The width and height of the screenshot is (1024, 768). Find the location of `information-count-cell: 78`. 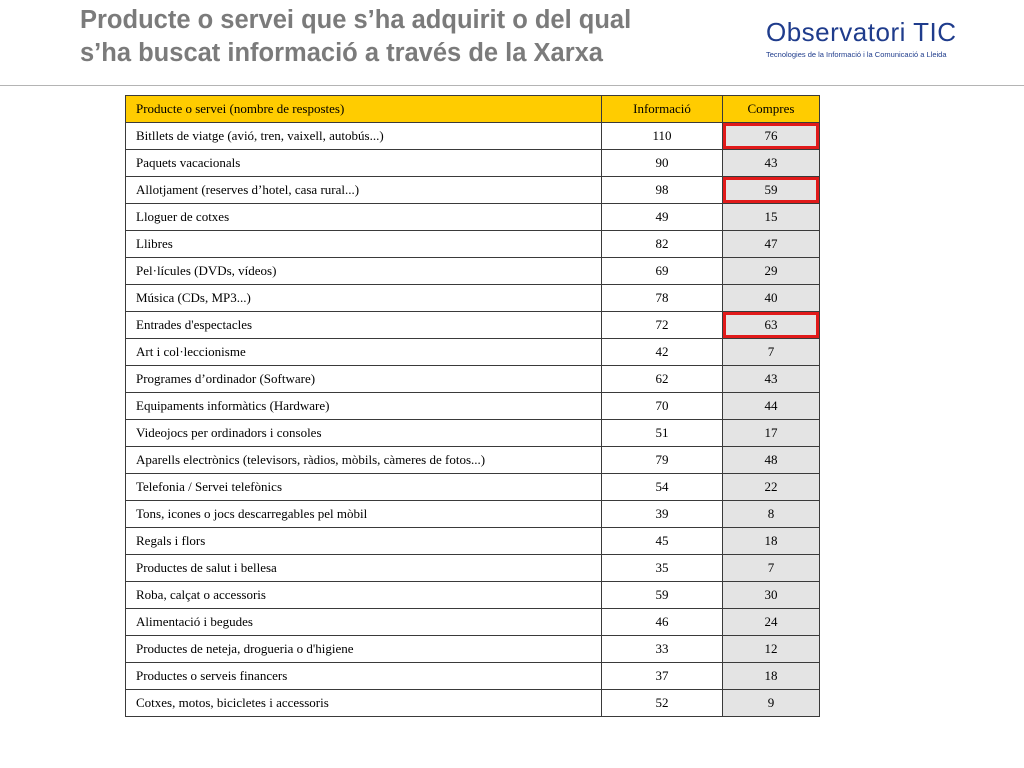

information-count-cell: 78 is located at coordinates (662, 298).